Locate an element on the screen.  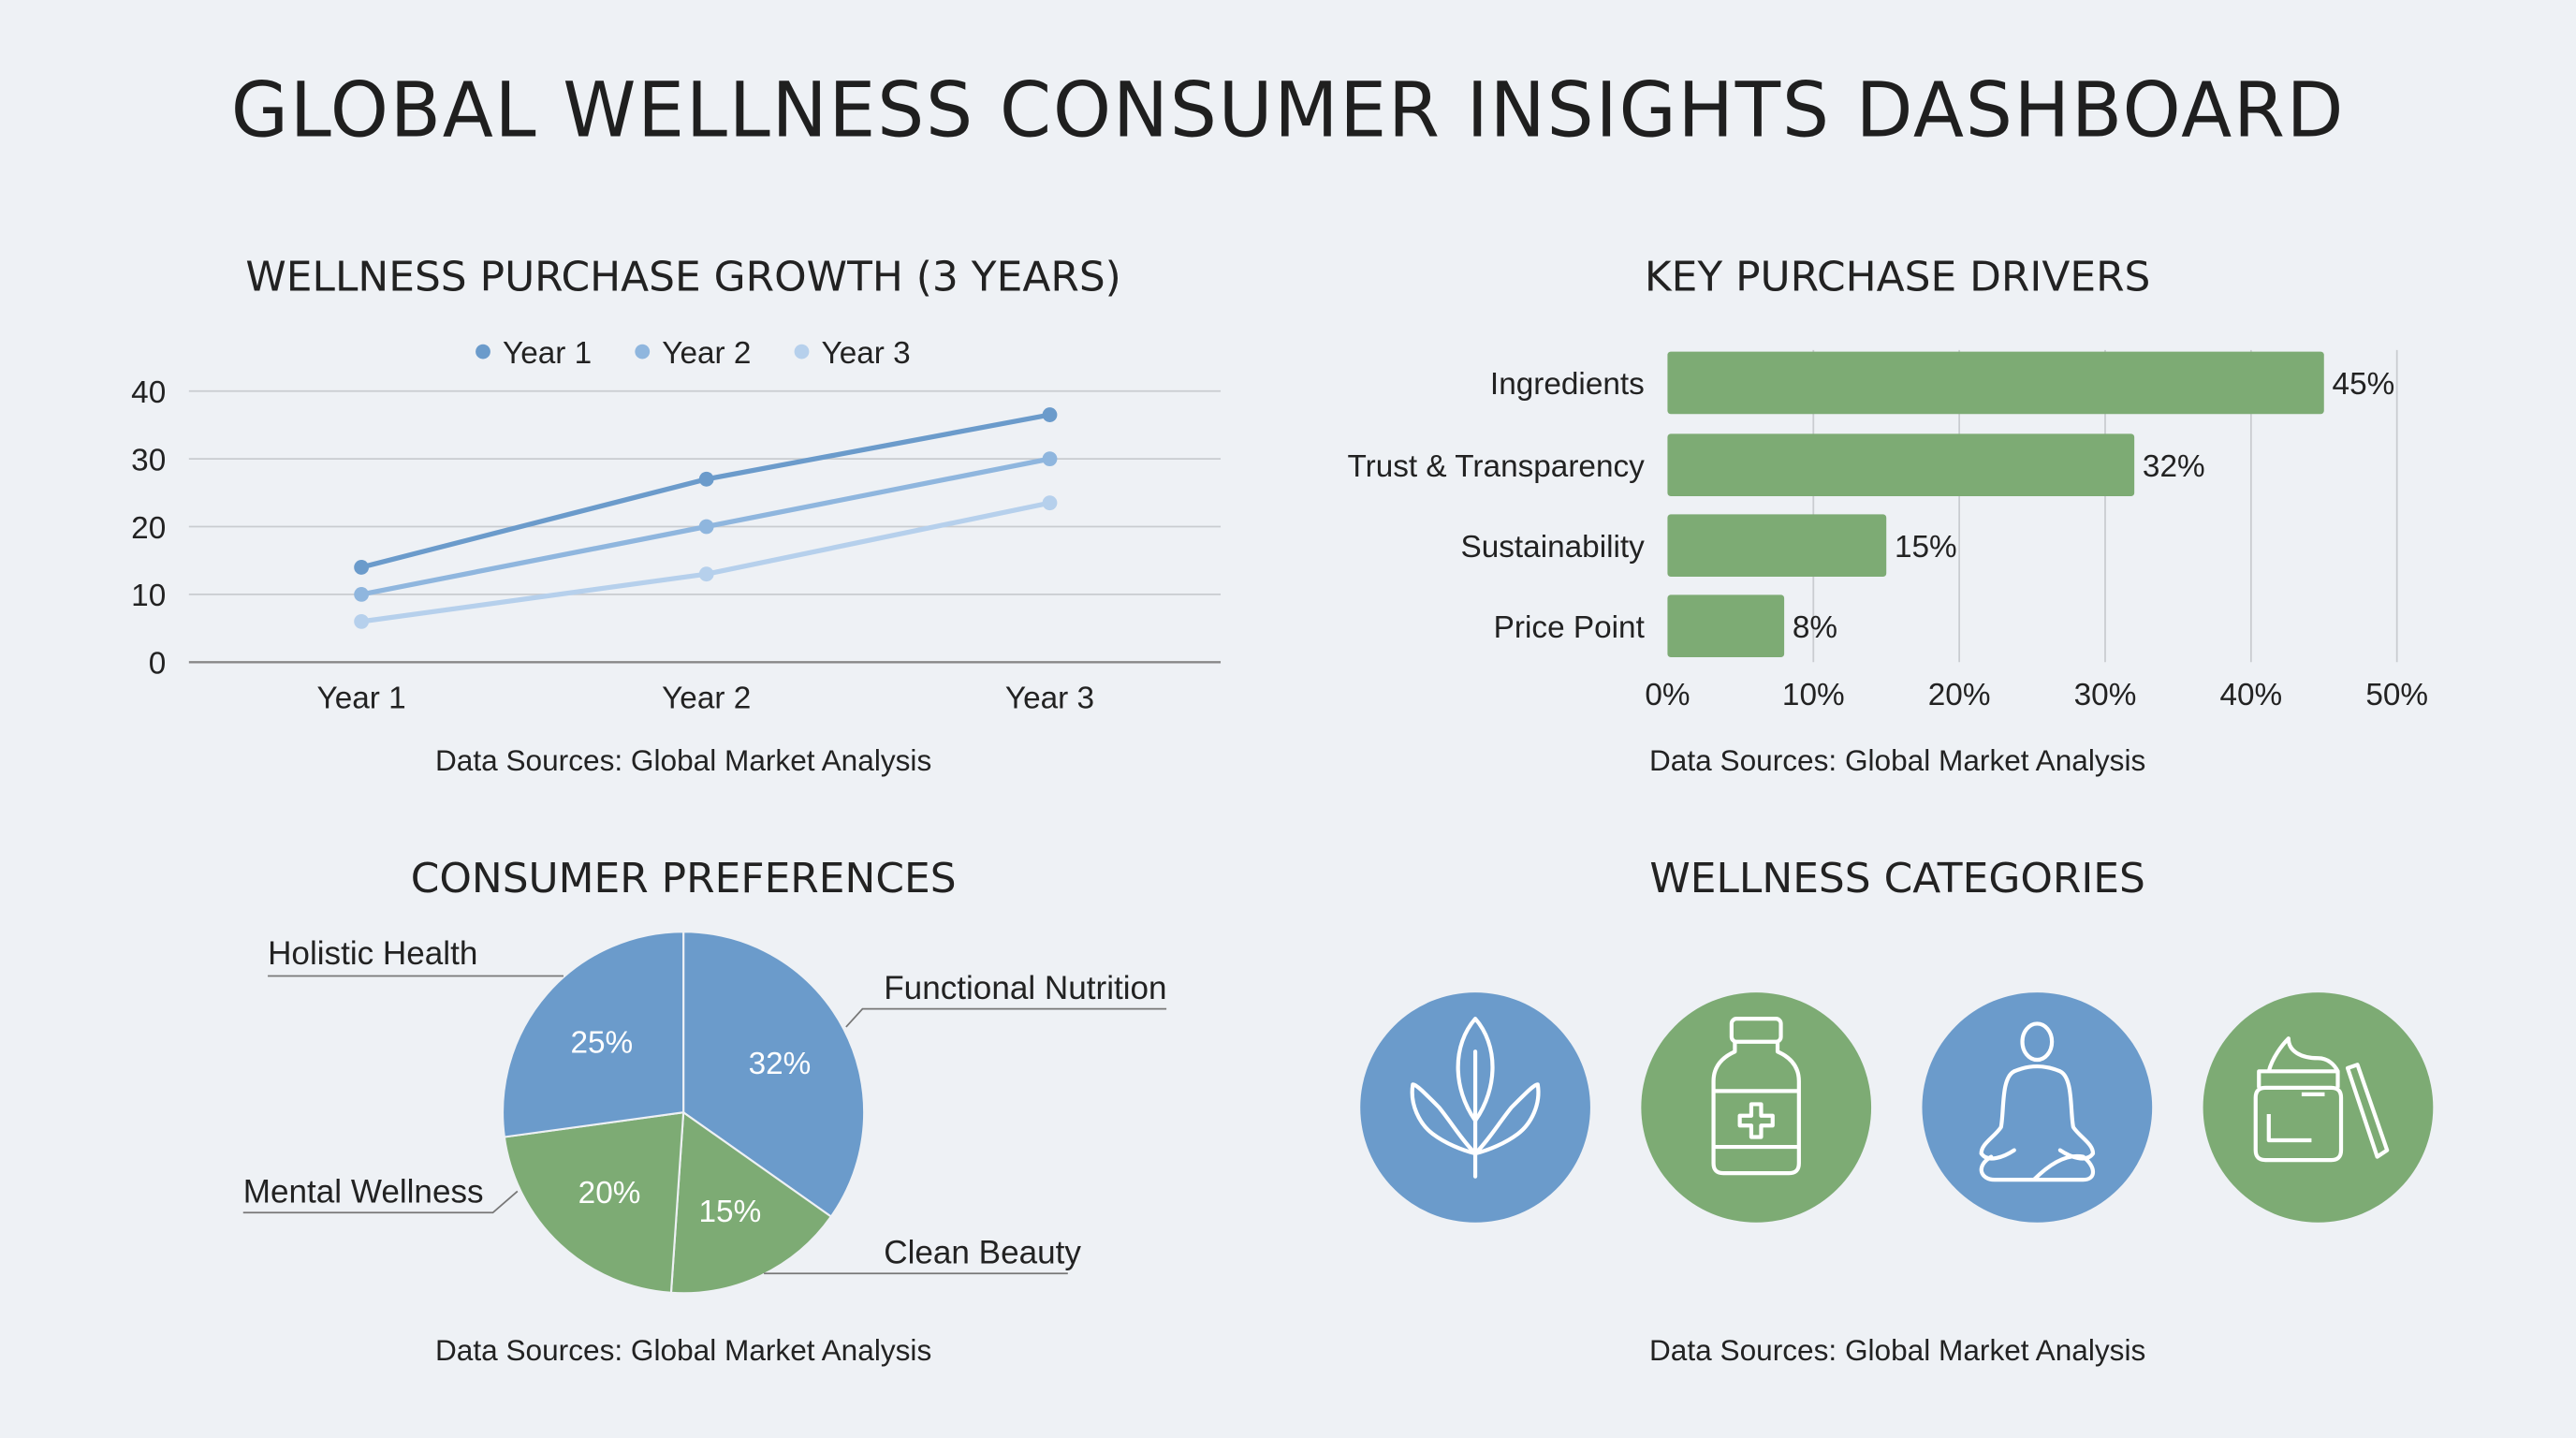
bar-value-label: 15% is located at coordinates (1926, 547).